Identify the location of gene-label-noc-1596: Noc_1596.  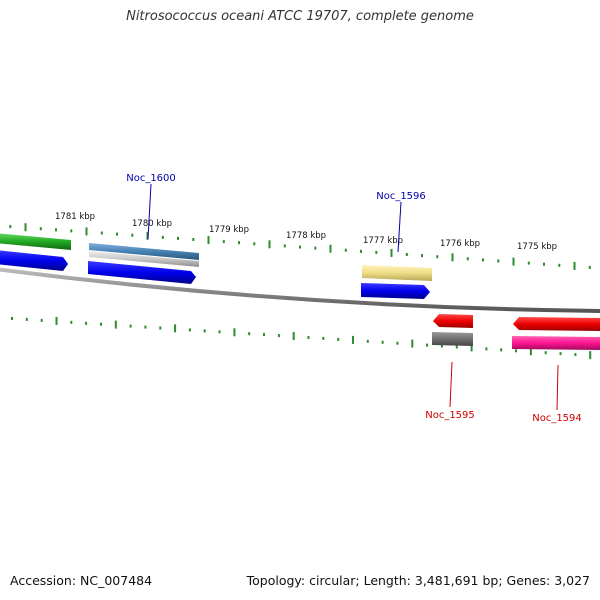
(401, 222).